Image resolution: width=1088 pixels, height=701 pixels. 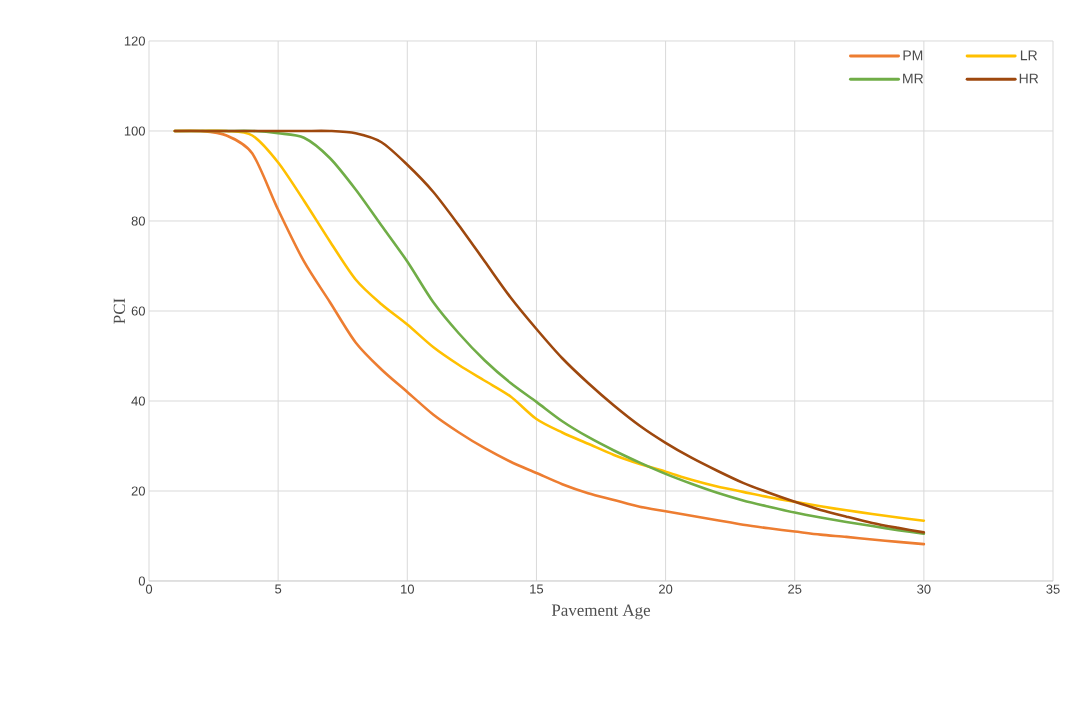 What do you see at coordinates (924, 589) in the screenshot?
I see `x-tick-label: 30` at bounding box center [924, 589].